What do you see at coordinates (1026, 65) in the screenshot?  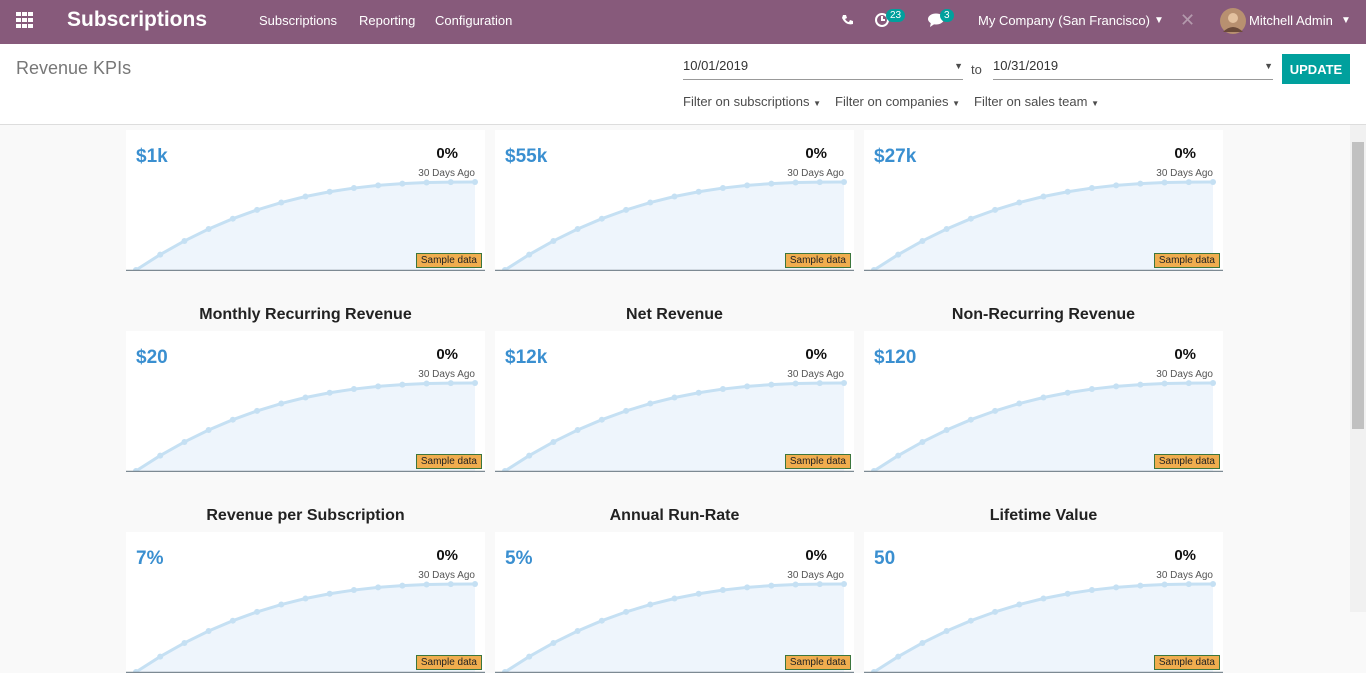 I see `date-text: 10/31/2019` at bounding box center [1026, 65].